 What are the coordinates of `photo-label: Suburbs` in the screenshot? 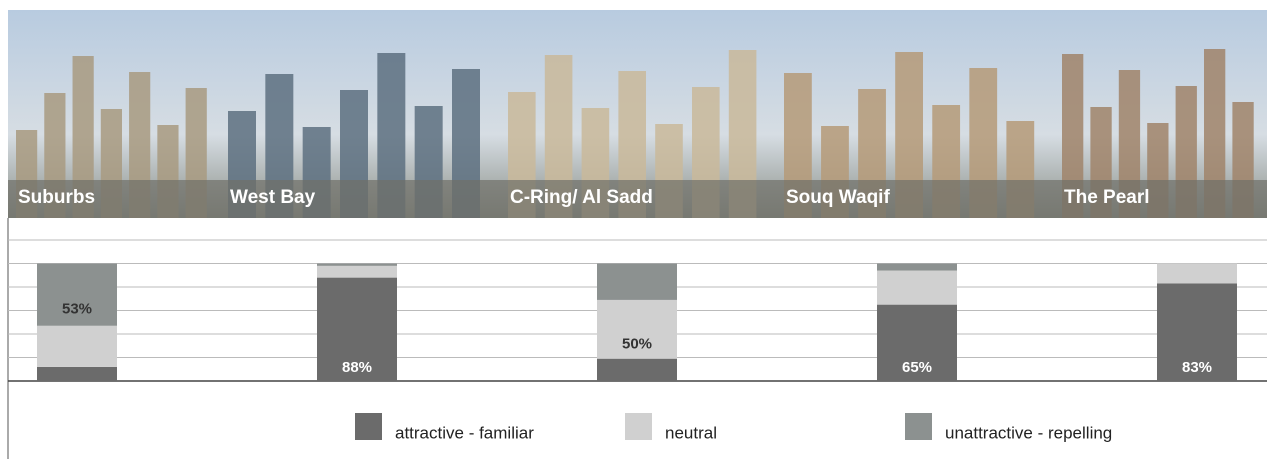 It's located at (56, 197).